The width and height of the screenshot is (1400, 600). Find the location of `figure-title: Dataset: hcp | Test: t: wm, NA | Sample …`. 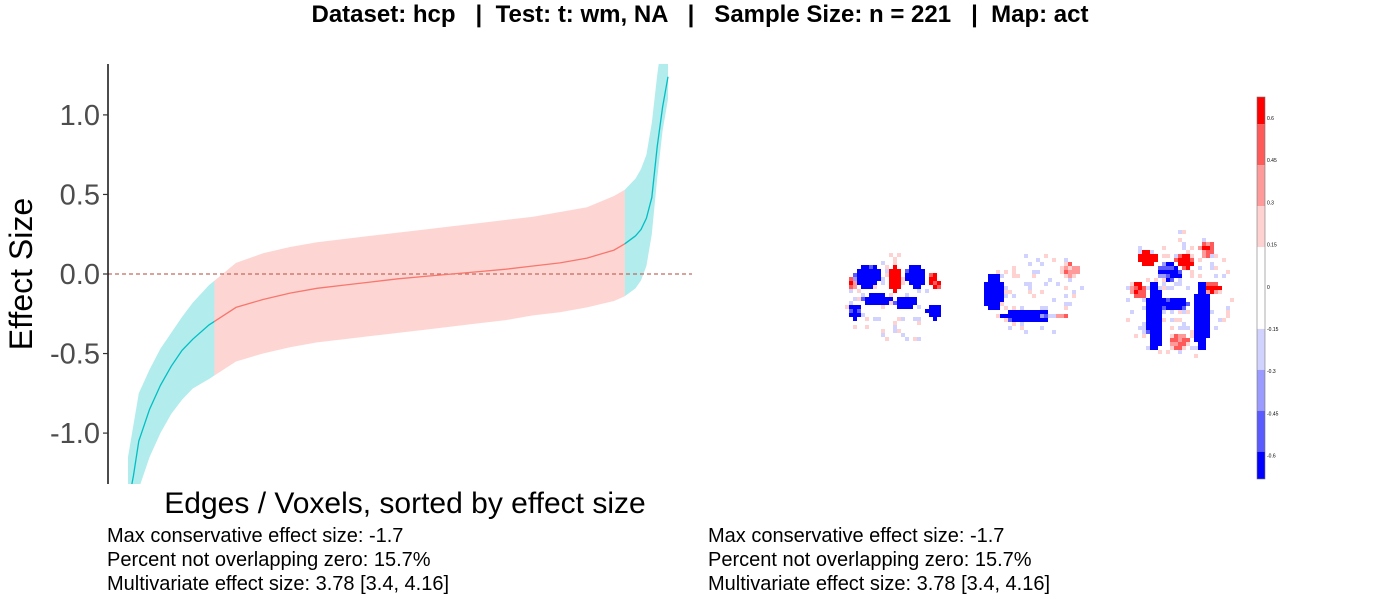

figure-title: Dataset: hcp | Test: t: wm, NA | Sample … is located at coordinates (700, 14).